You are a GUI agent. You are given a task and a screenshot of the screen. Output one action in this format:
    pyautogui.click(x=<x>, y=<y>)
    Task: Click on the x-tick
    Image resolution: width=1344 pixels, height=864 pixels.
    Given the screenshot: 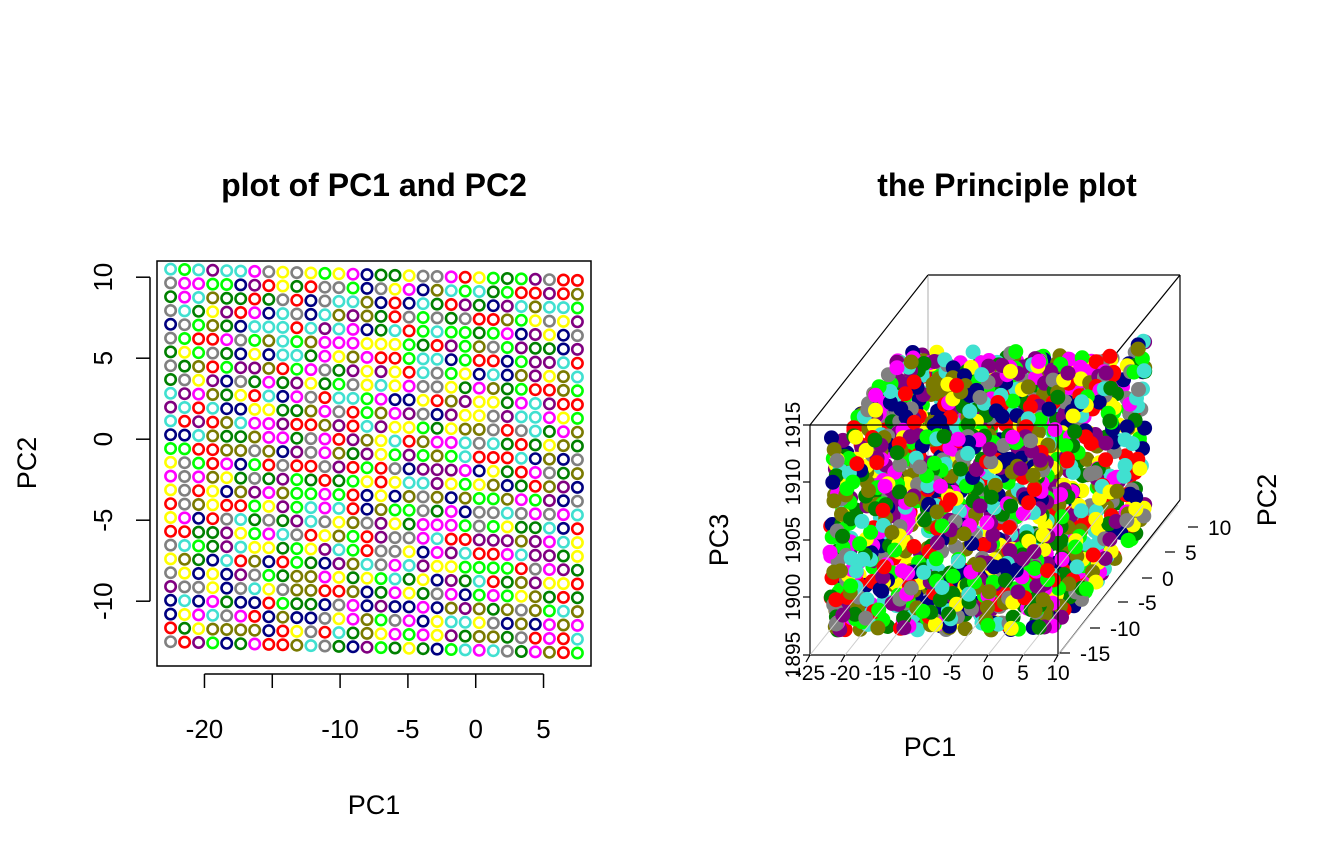 What is the action you would take?
    pyautogui.click(x=878, y=658)
    